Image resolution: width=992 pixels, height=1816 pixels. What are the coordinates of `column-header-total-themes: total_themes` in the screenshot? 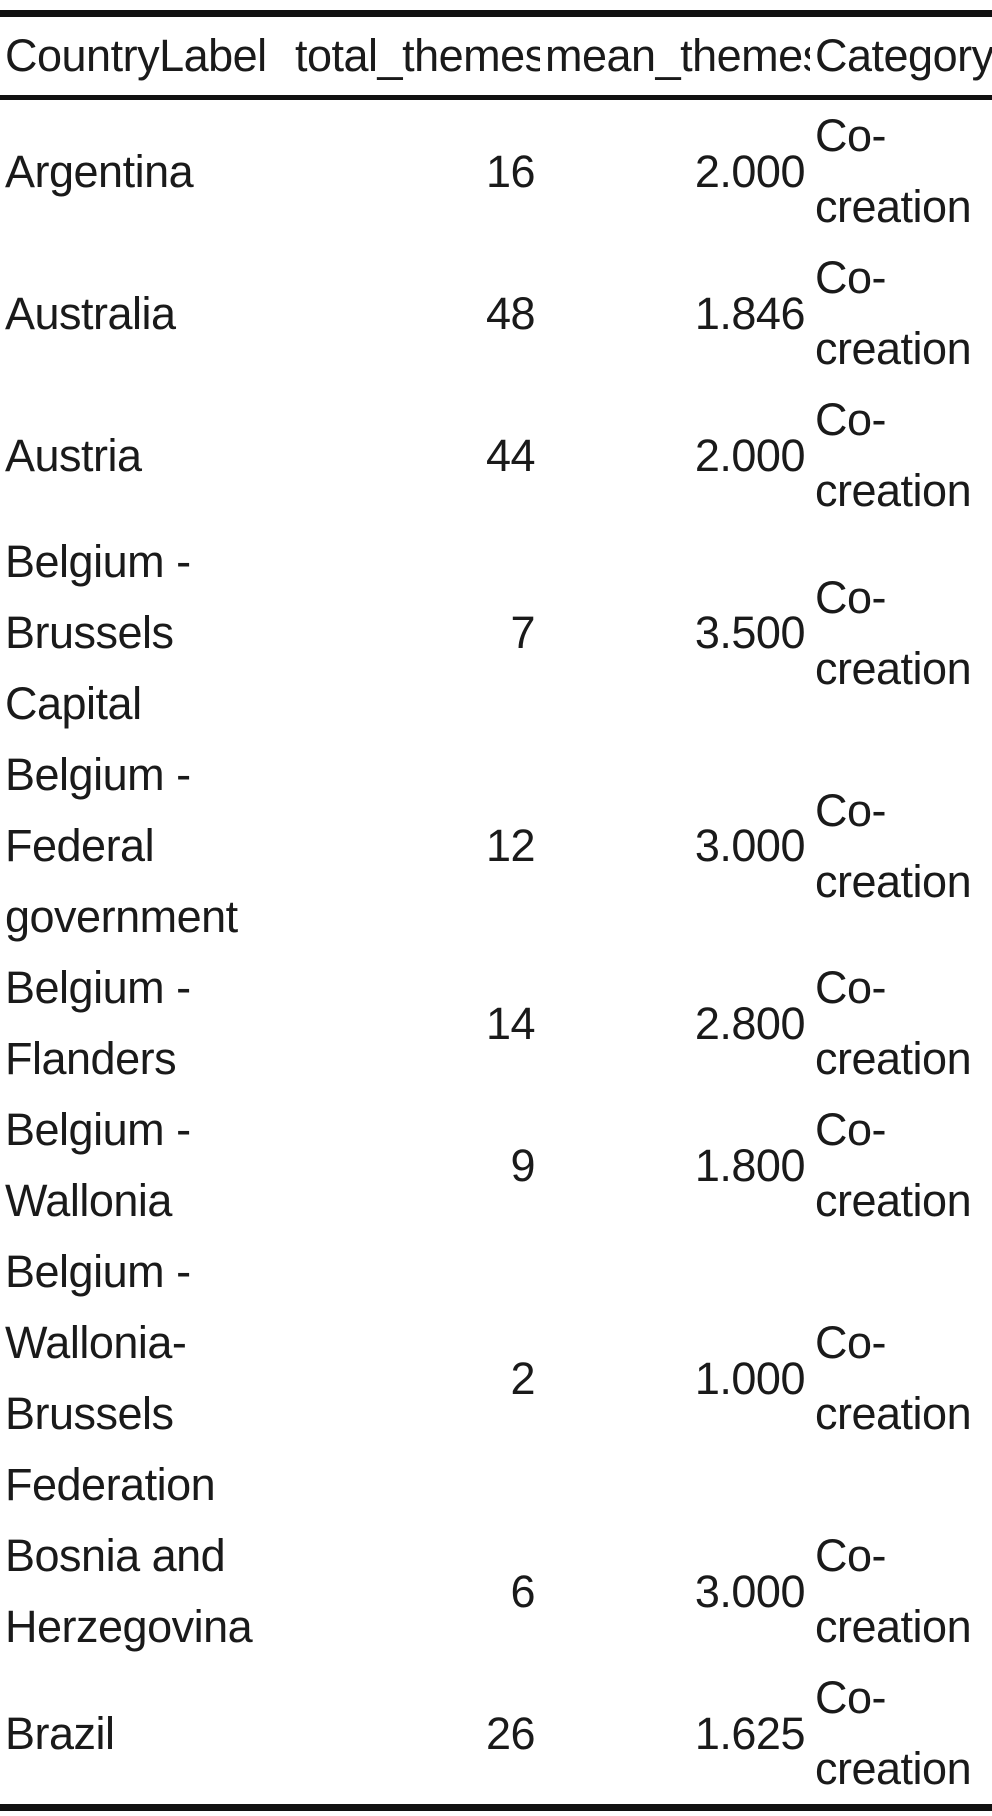 It's located at (417, 55).